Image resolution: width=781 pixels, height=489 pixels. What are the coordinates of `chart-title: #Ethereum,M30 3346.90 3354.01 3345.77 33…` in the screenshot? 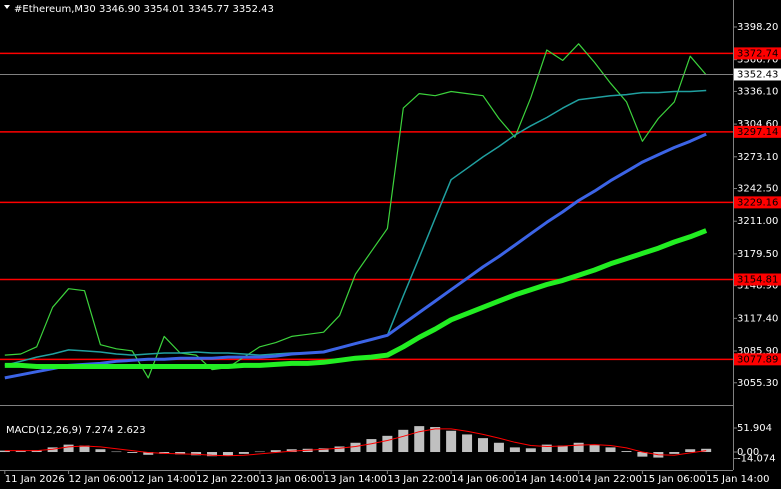 It's located at (144, 9).